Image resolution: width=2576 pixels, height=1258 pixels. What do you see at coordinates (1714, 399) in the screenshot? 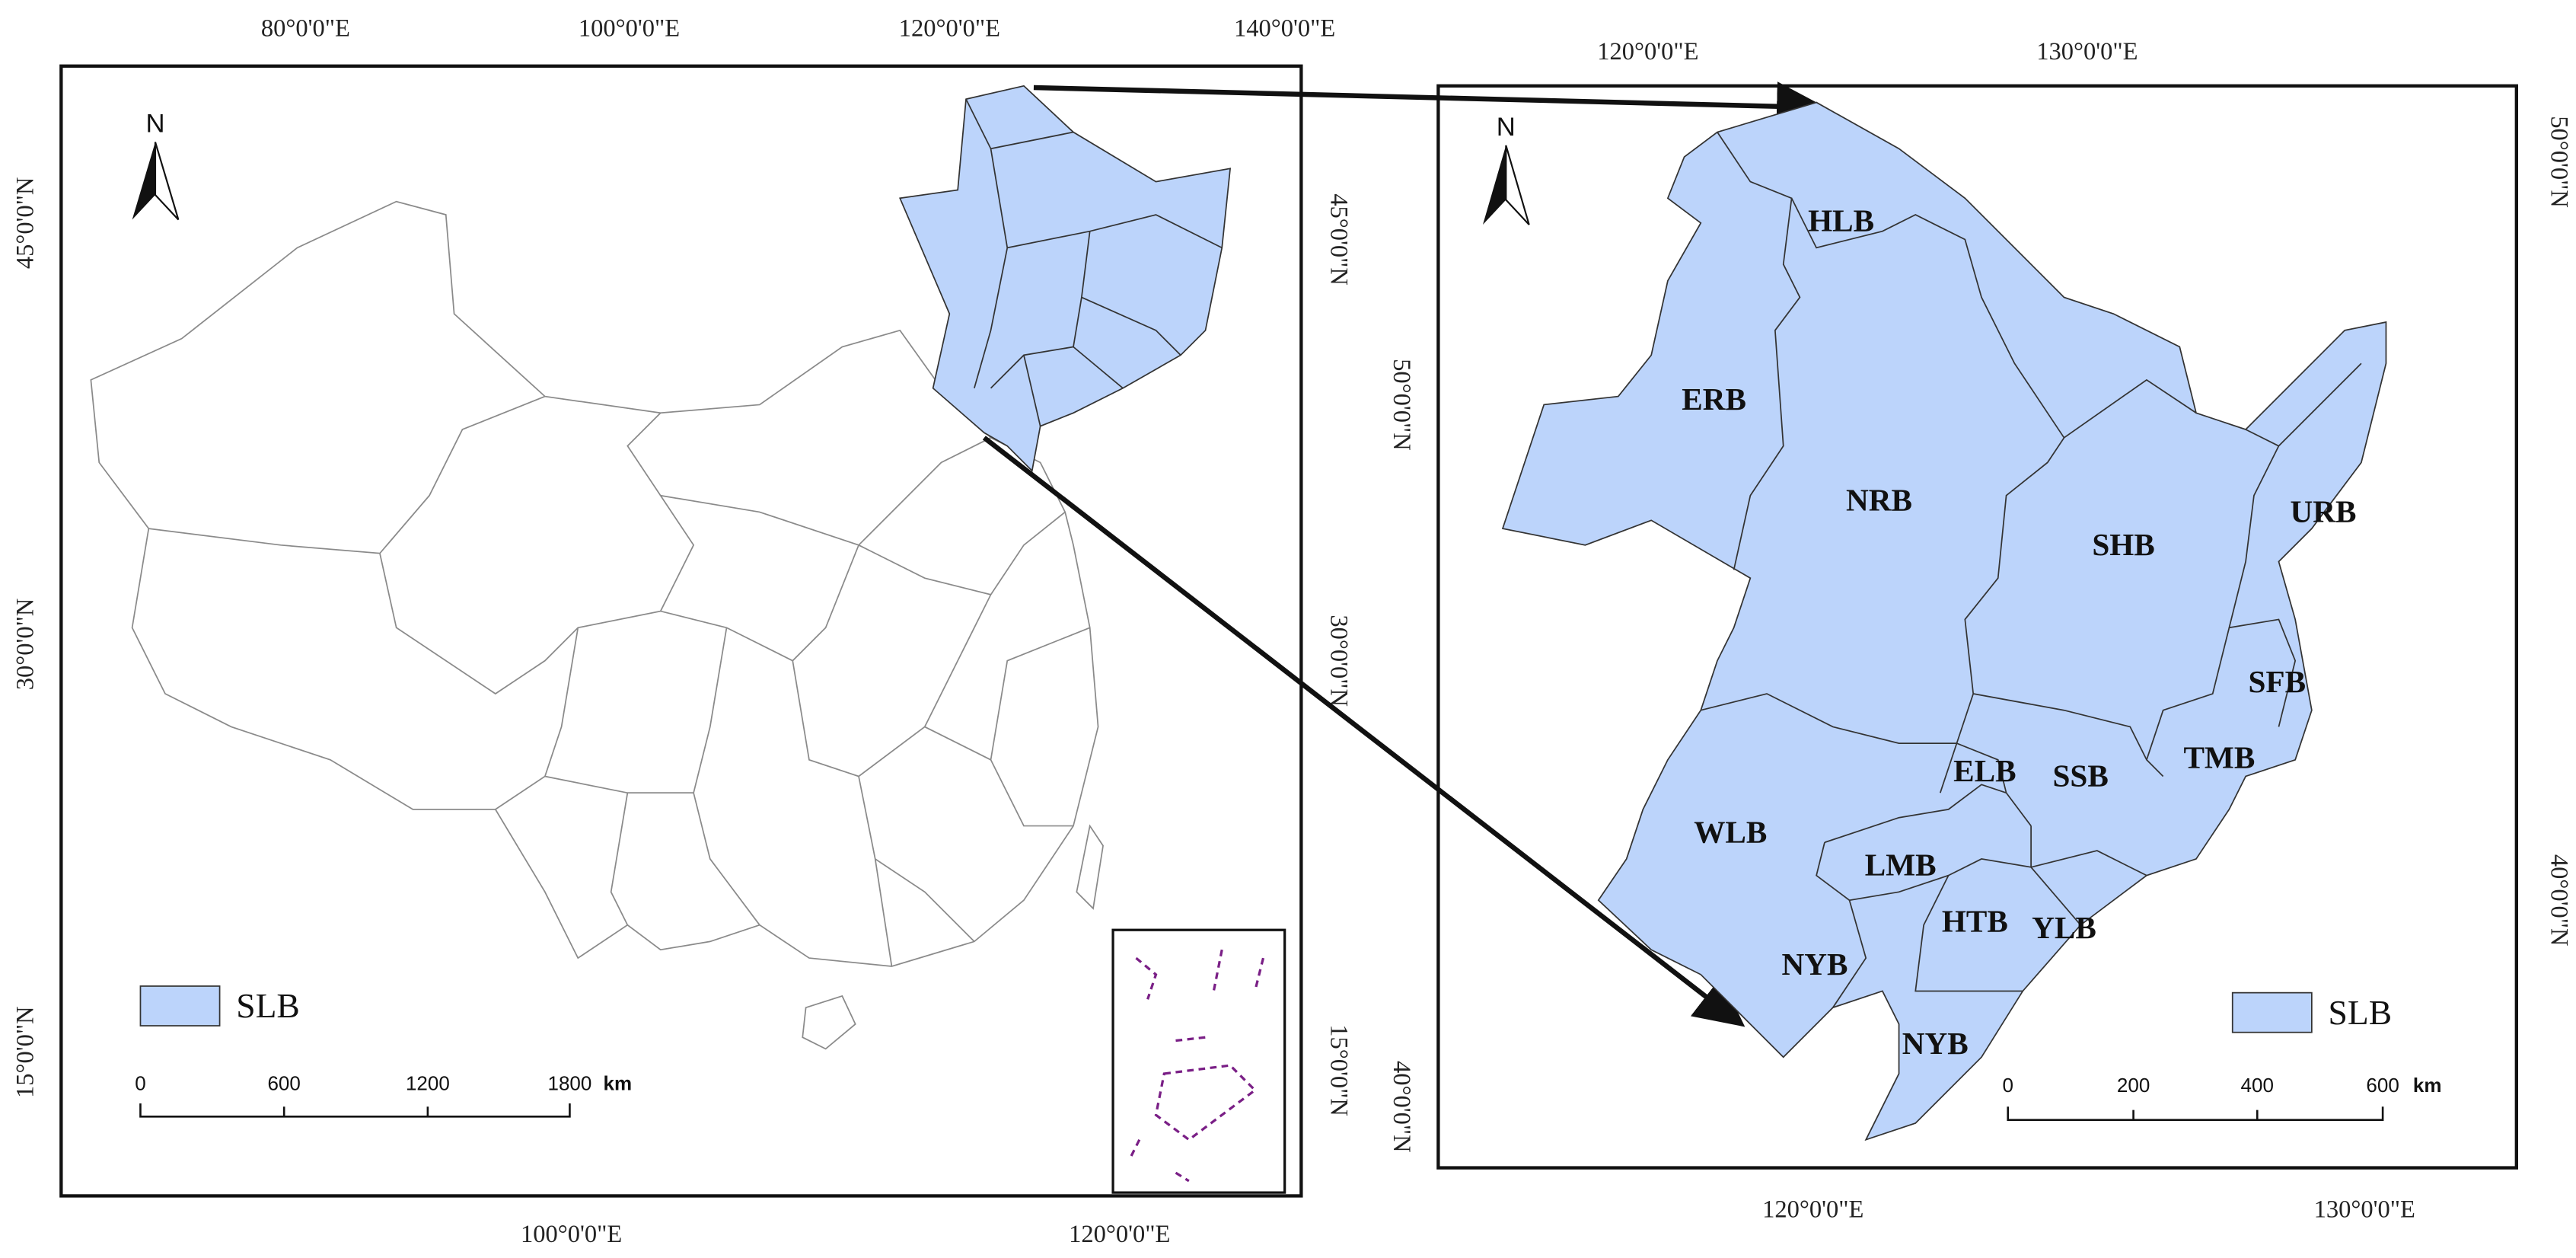
I see `region-label: ERB` at bounding box center [1714, 399].